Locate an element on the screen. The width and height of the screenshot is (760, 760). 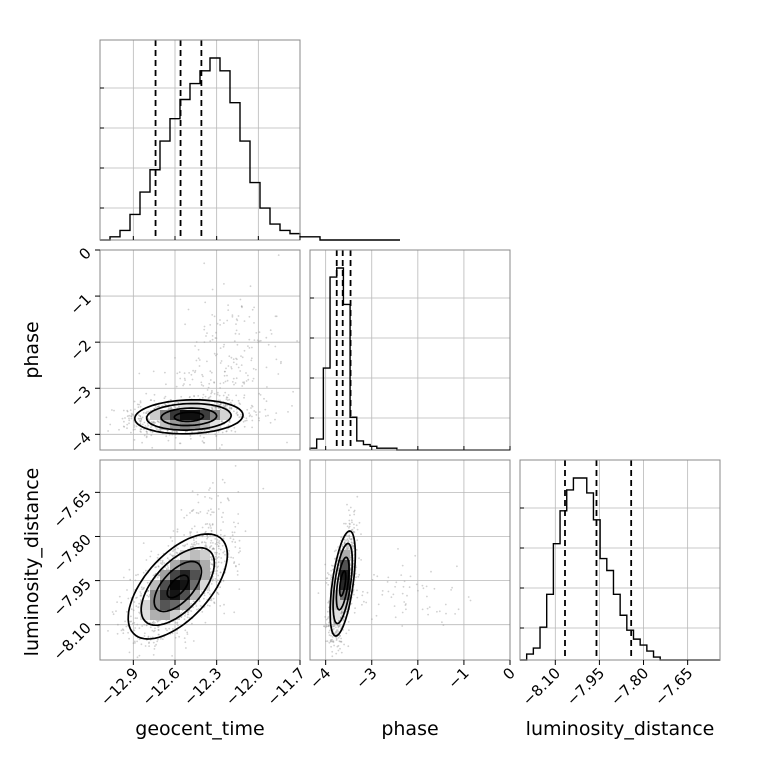
contour-phase-luminosity_distance is located at coordinates (343, 583).